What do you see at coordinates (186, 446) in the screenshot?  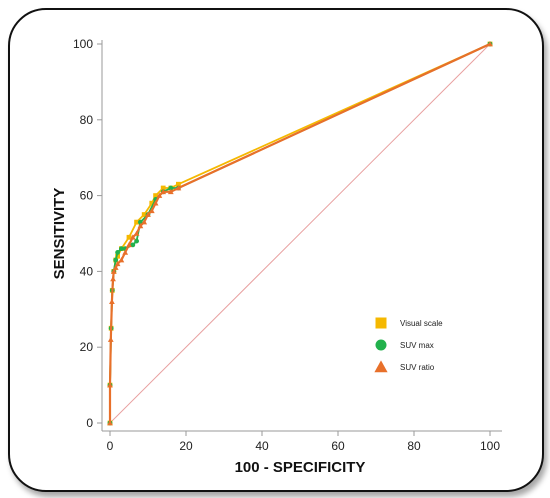 I see `x-tick-label-1: 20` at bounding box center [186, 446].